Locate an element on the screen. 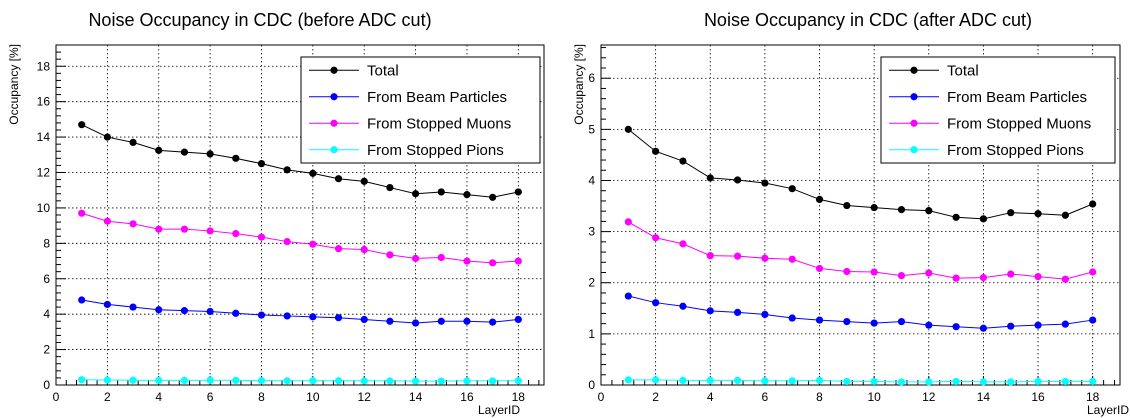  x-axis-label: LayerID is located at coordinates (1108, 410).